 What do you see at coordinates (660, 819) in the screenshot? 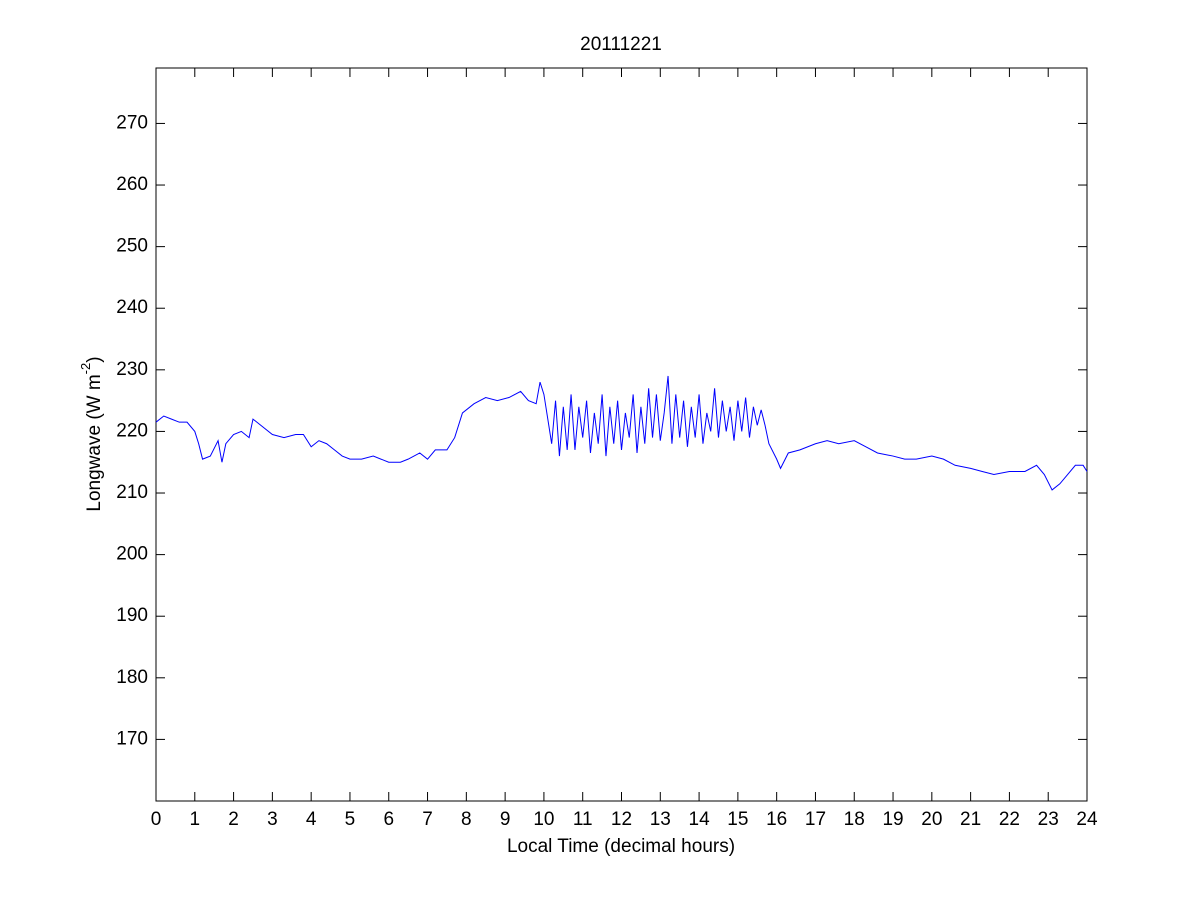
I see `x-tick-label: 13` at bounding box center [660, 819].